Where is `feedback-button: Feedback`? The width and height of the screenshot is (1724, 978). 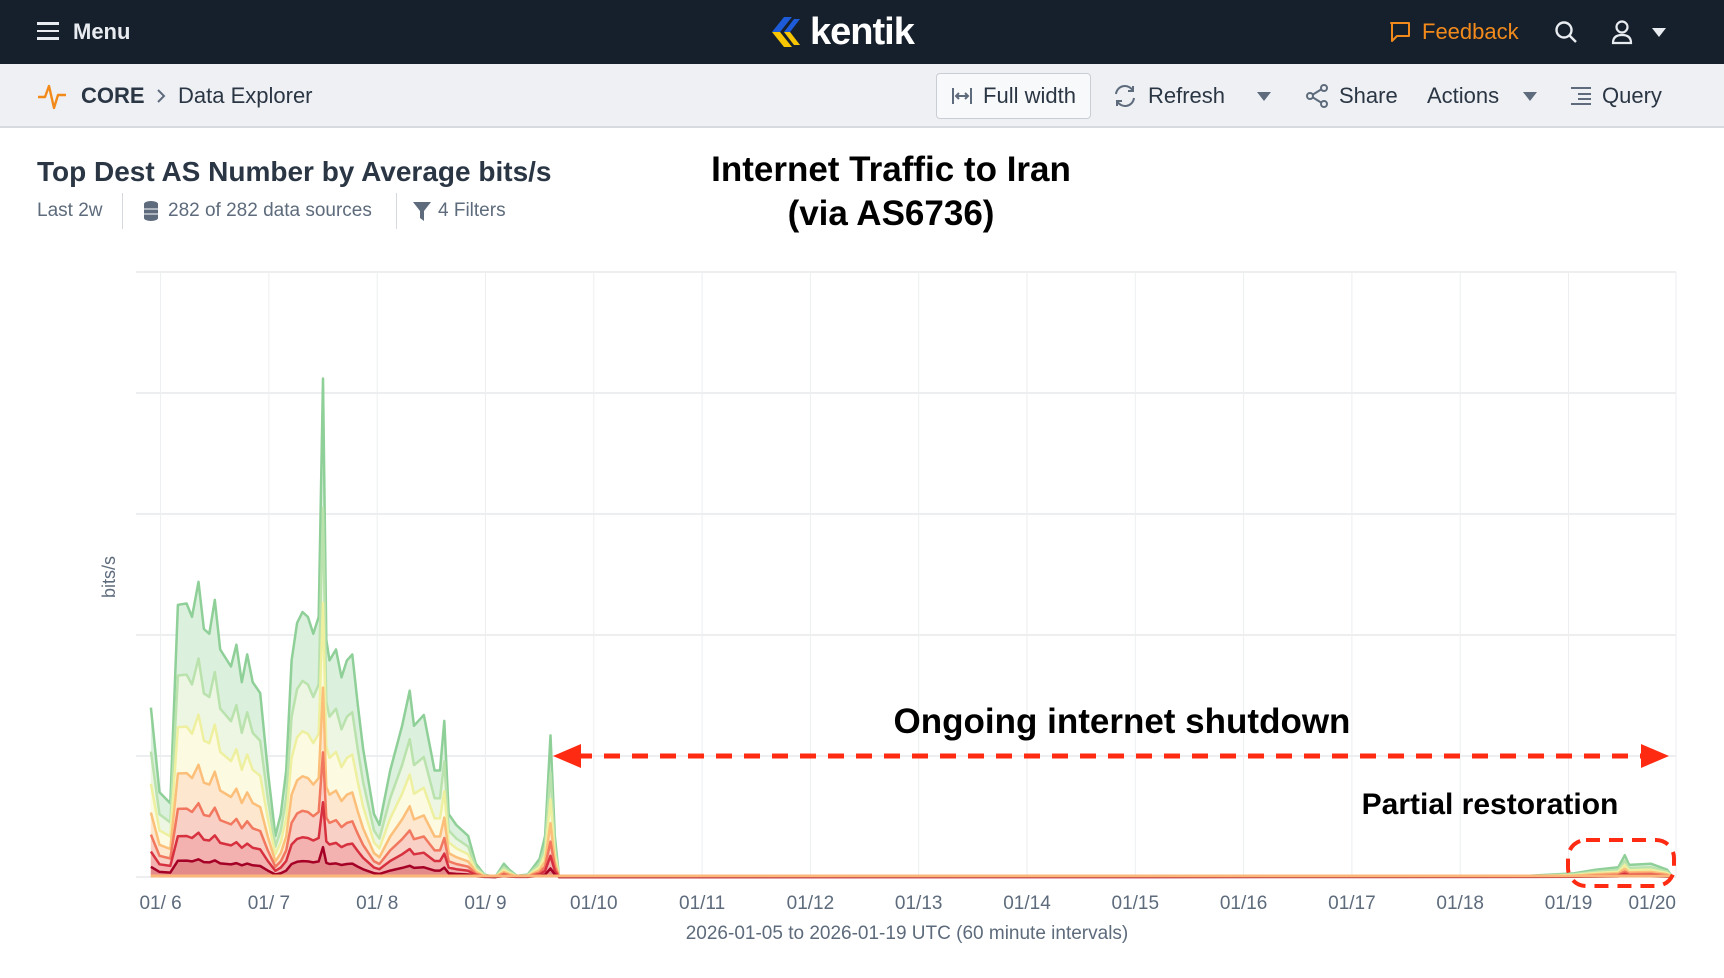
feedback-button: Feedback is located at coordinates (1453, 32).